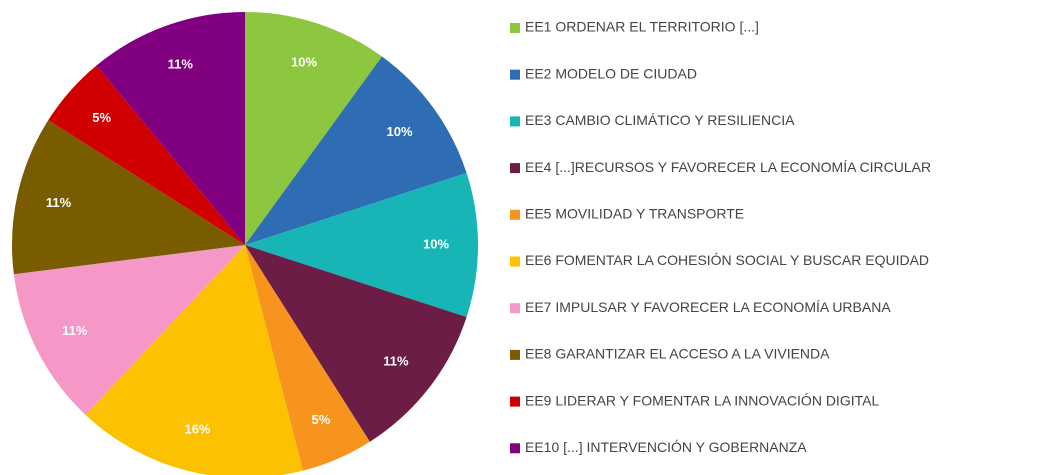  I want to click on legend-label: EE5 MOVILIDAD Y TRANSPORTE, so click(634, 214).